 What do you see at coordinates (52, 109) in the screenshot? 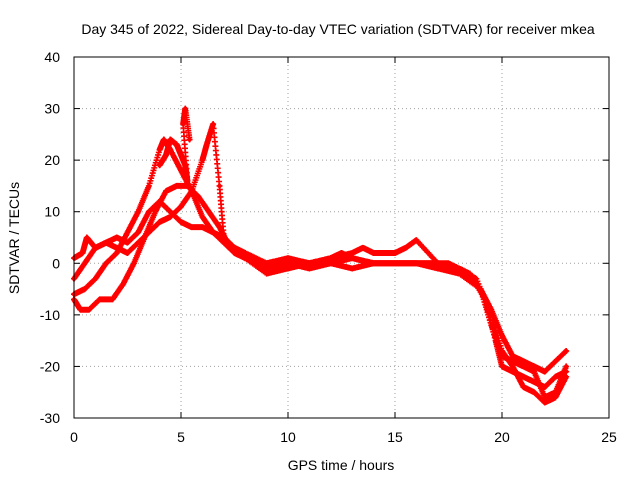
I see `y-tick-label: 30` at bounding box center [52, 109].